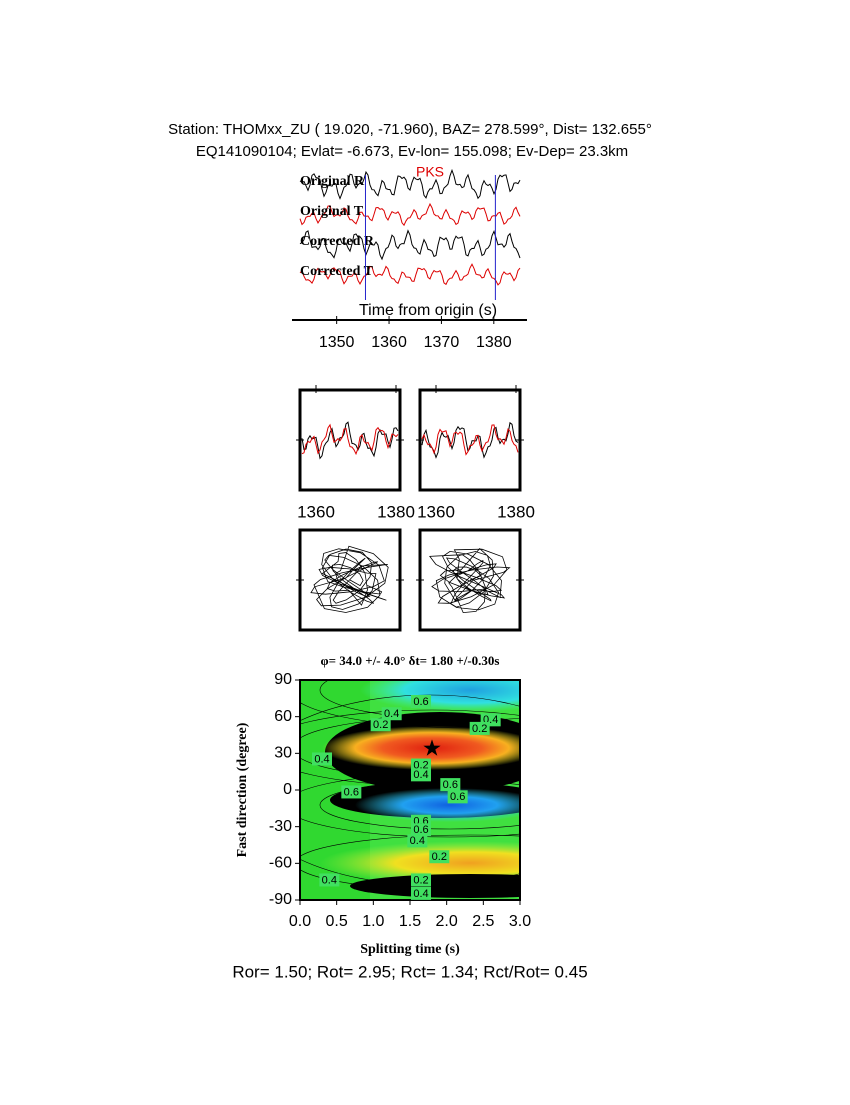 The height and width of the screenshot is (1105, 850). I want to click on y-axis-label: Fast direction (degree), so click(242, 789).